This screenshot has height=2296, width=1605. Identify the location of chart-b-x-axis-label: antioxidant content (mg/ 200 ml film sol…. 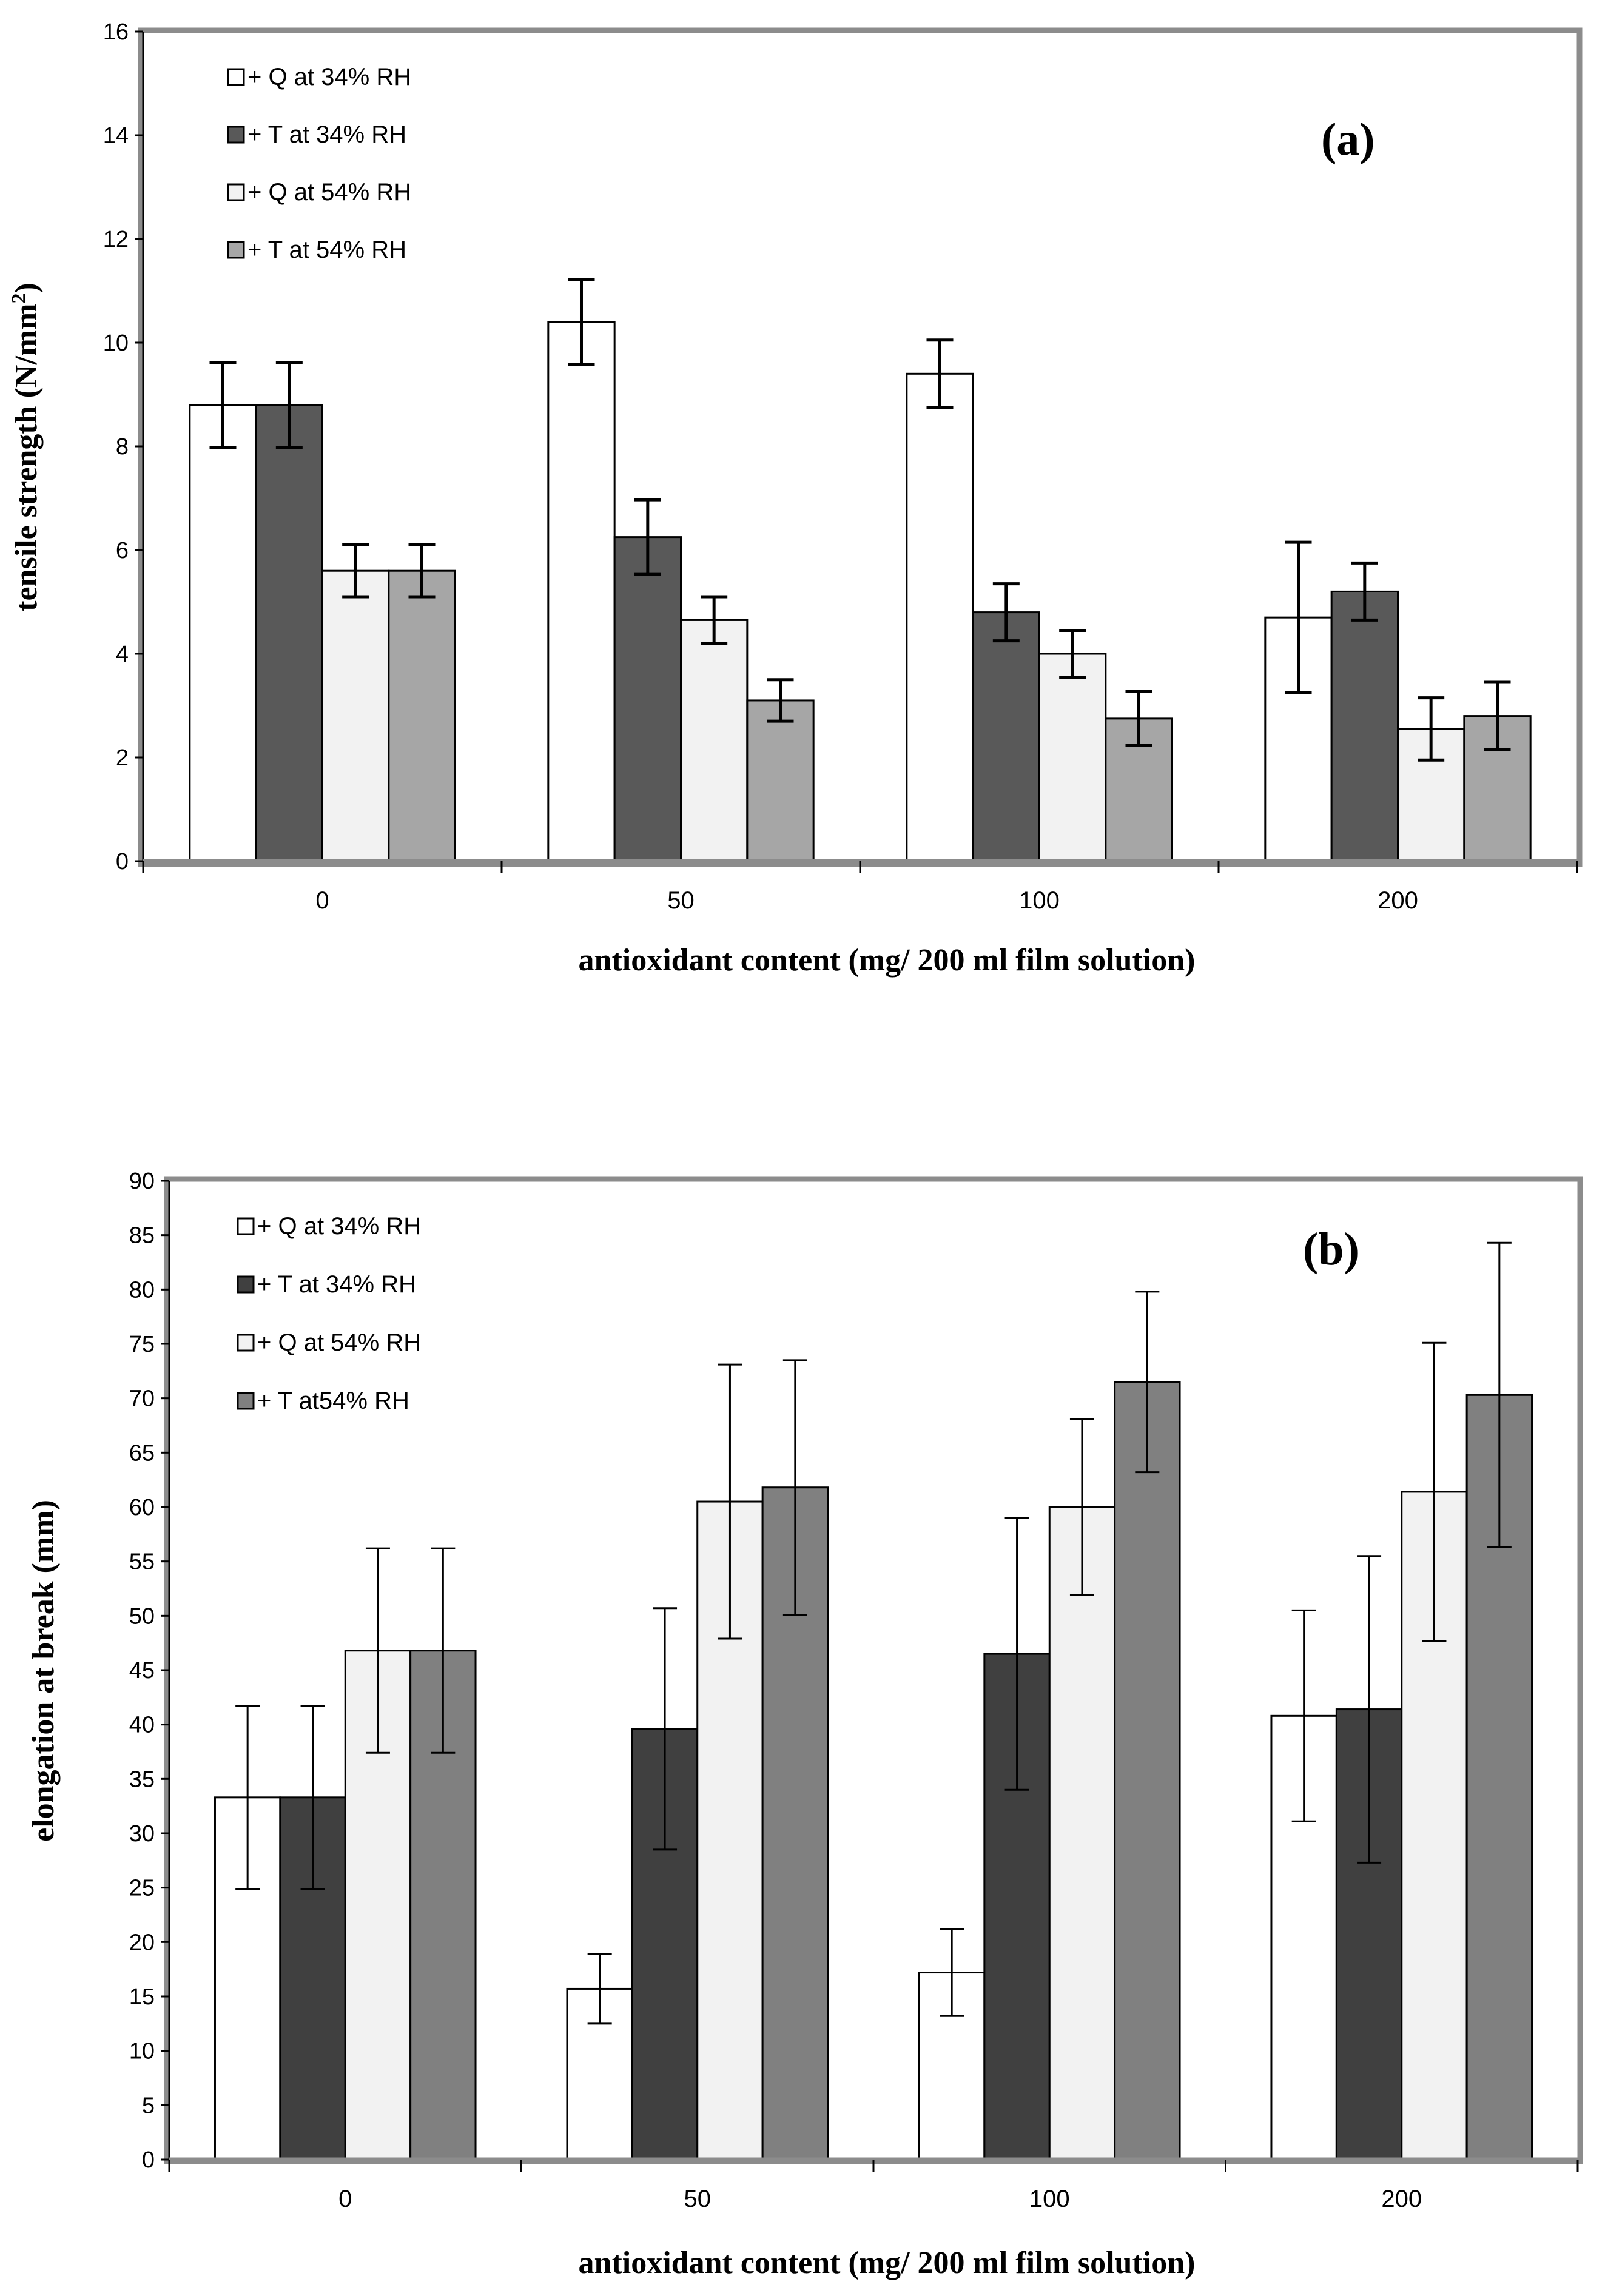
(887, 2263).